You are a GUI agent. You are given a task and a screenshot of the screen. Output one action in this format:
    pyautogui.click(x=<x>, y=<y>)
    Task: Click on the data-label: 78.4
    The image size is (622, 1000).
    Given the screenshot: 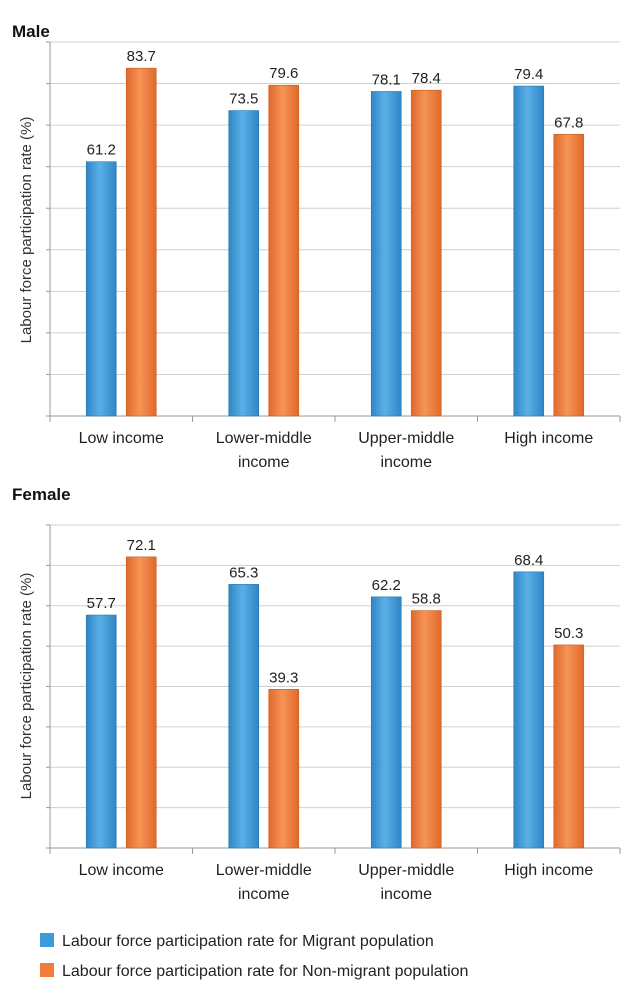 What is the action you would take?
    pyautogui.click(x=426, y=78)
    